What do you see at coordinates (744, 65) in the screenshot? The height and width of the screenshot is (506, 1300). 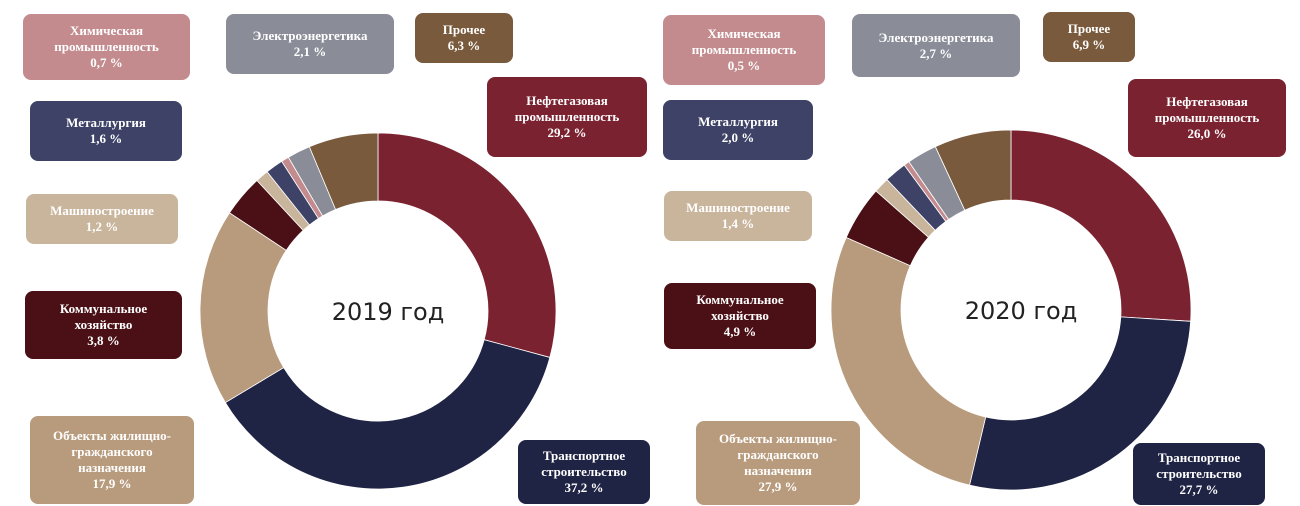 I see `value-label: 0,5 %` at bounding box center [744, 65].